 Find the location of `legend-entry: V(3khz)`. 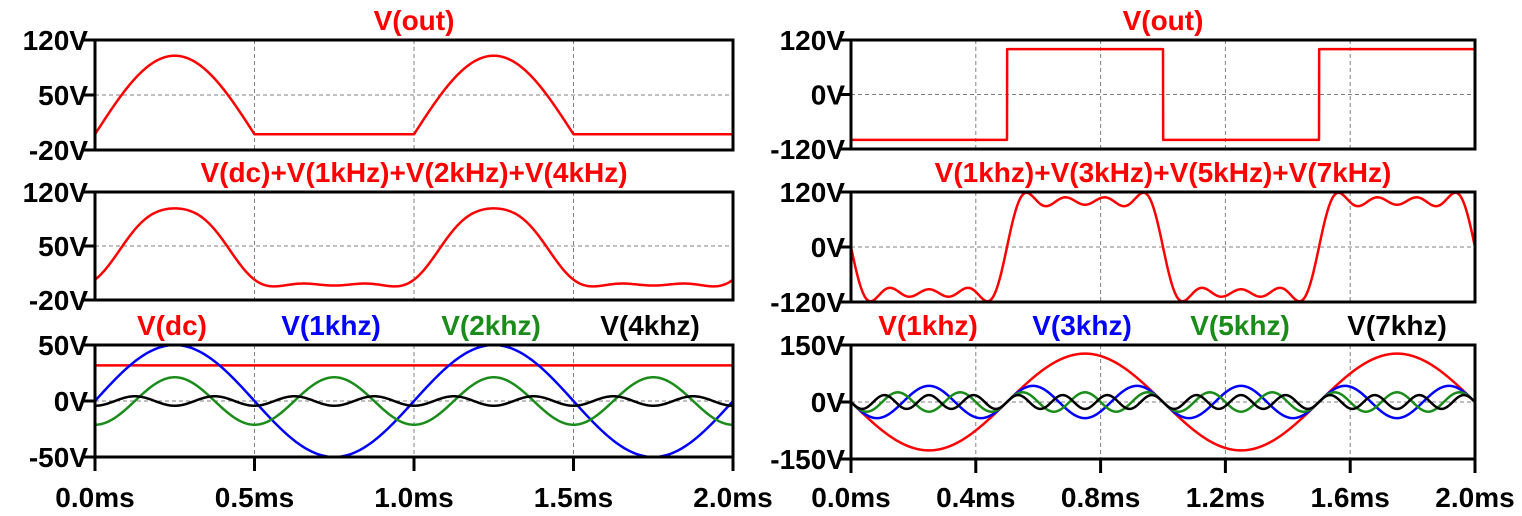

legend-entry: V(3khz) is located at coordinates (1082, 325).